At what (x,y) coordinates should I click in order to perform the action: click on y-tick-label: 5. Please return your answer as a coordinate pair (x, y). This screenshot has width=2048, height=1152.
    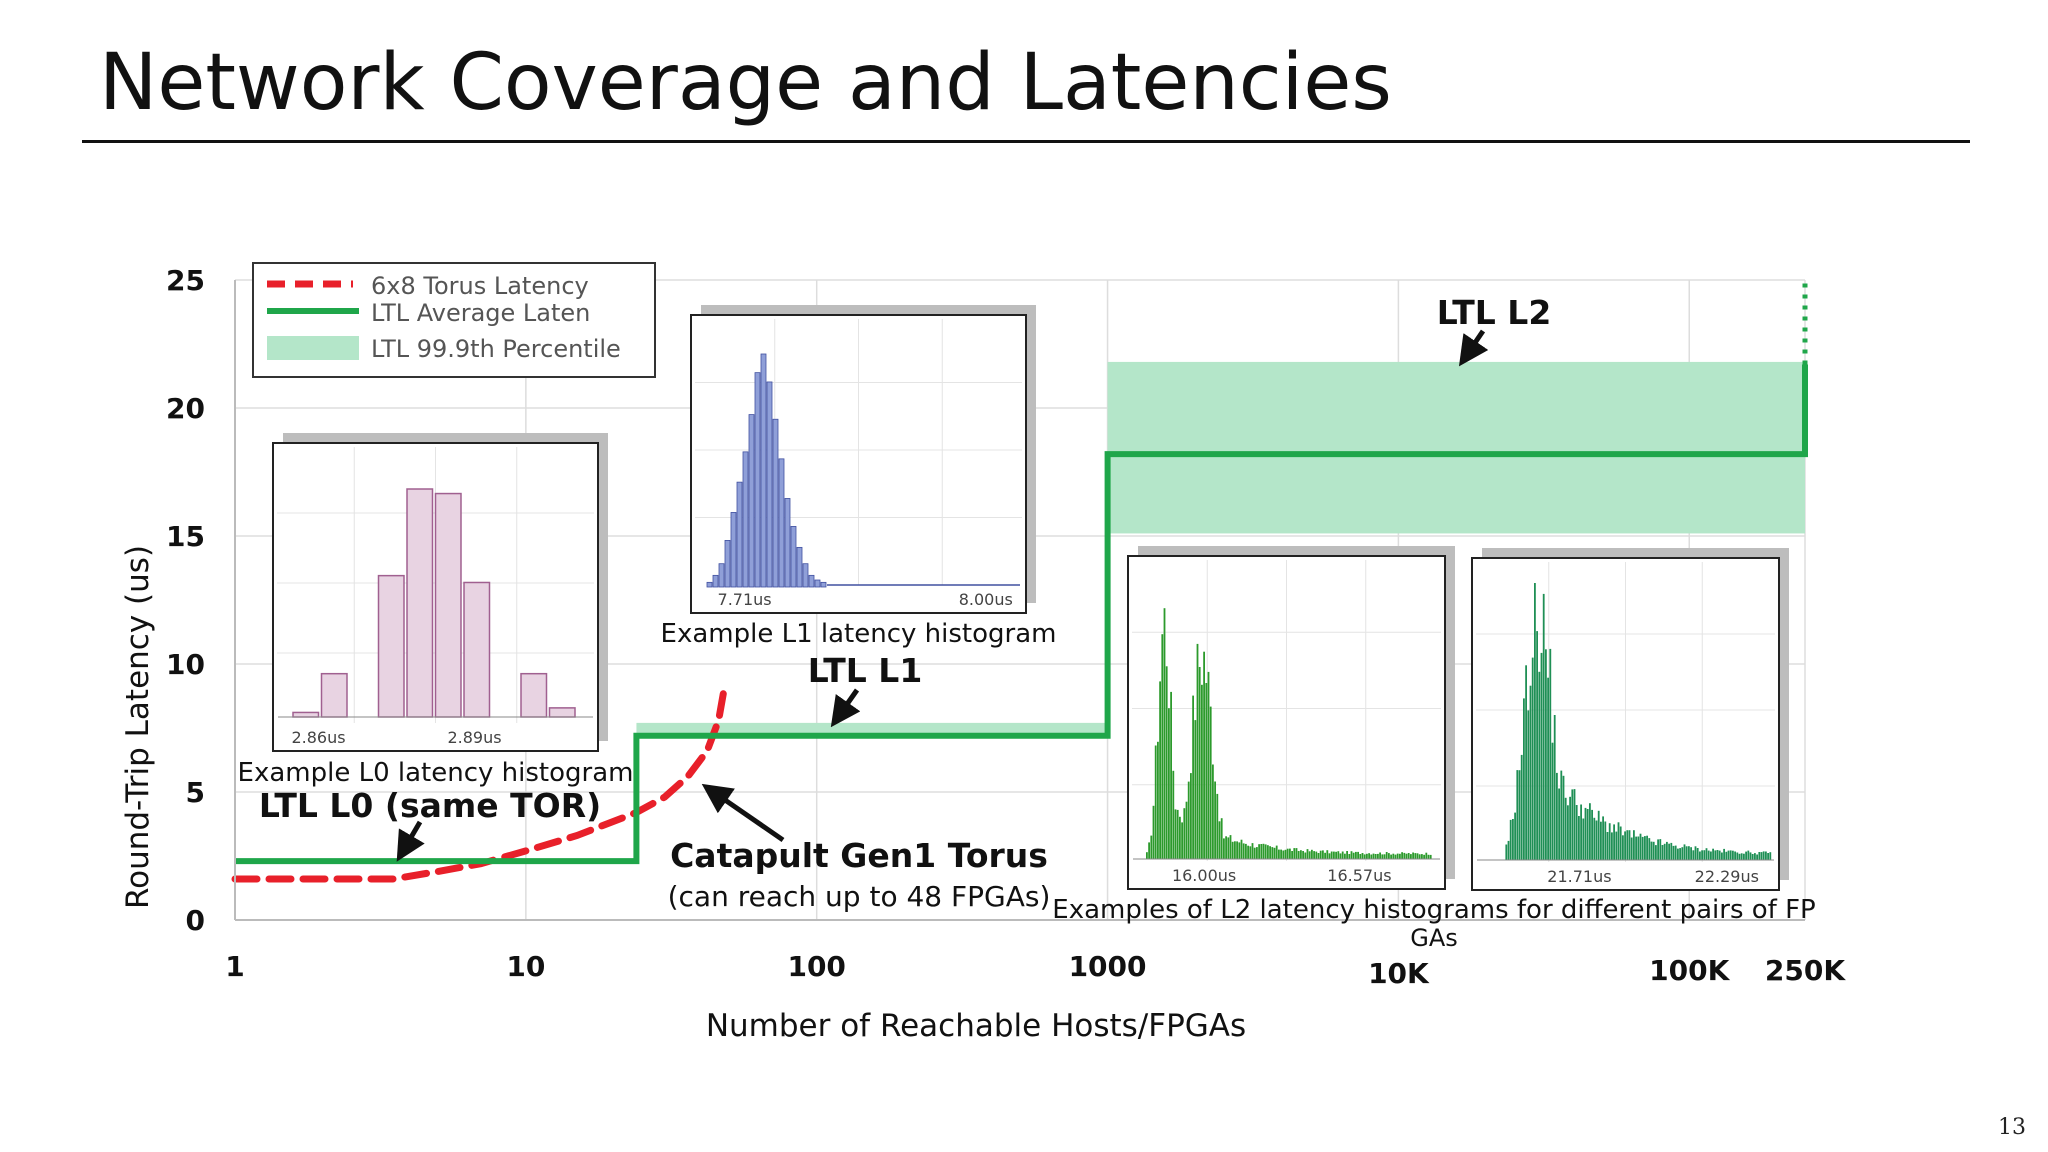
    Looking at the image, I should click on (195, 792).